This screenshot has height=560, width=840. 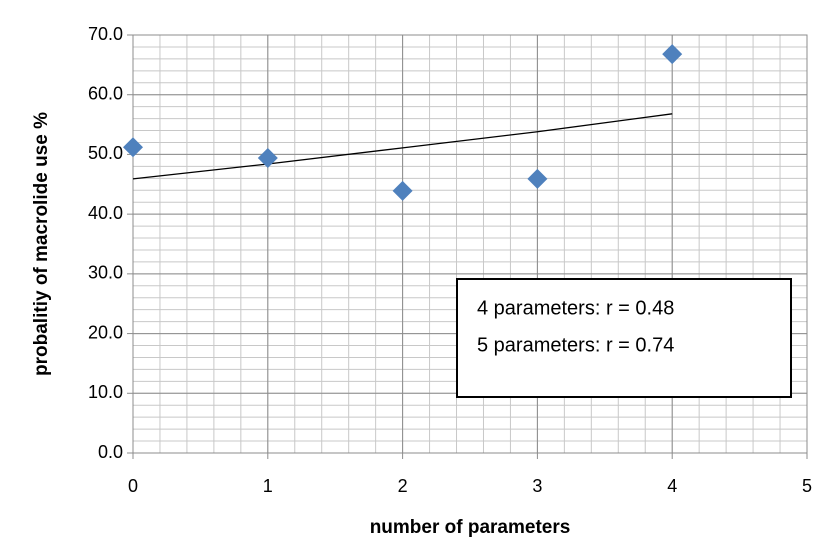 What do you see at coordinates (105, 273) in the screenshot?
I see `y-tick-label: 30.0` at bounding box center [105, 273].